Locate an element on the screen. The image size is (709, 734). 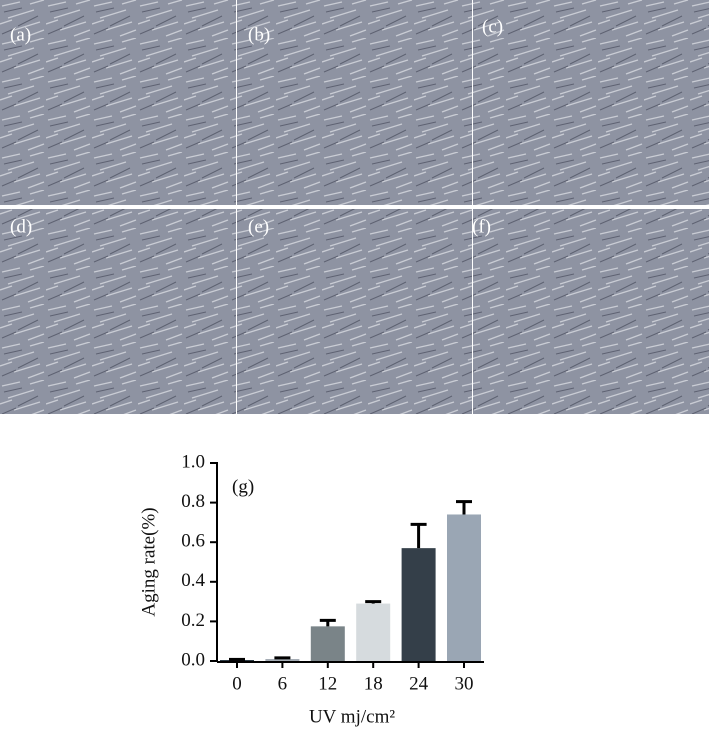
y-tick-label: 1.0 is located at coordinates (193, 461).